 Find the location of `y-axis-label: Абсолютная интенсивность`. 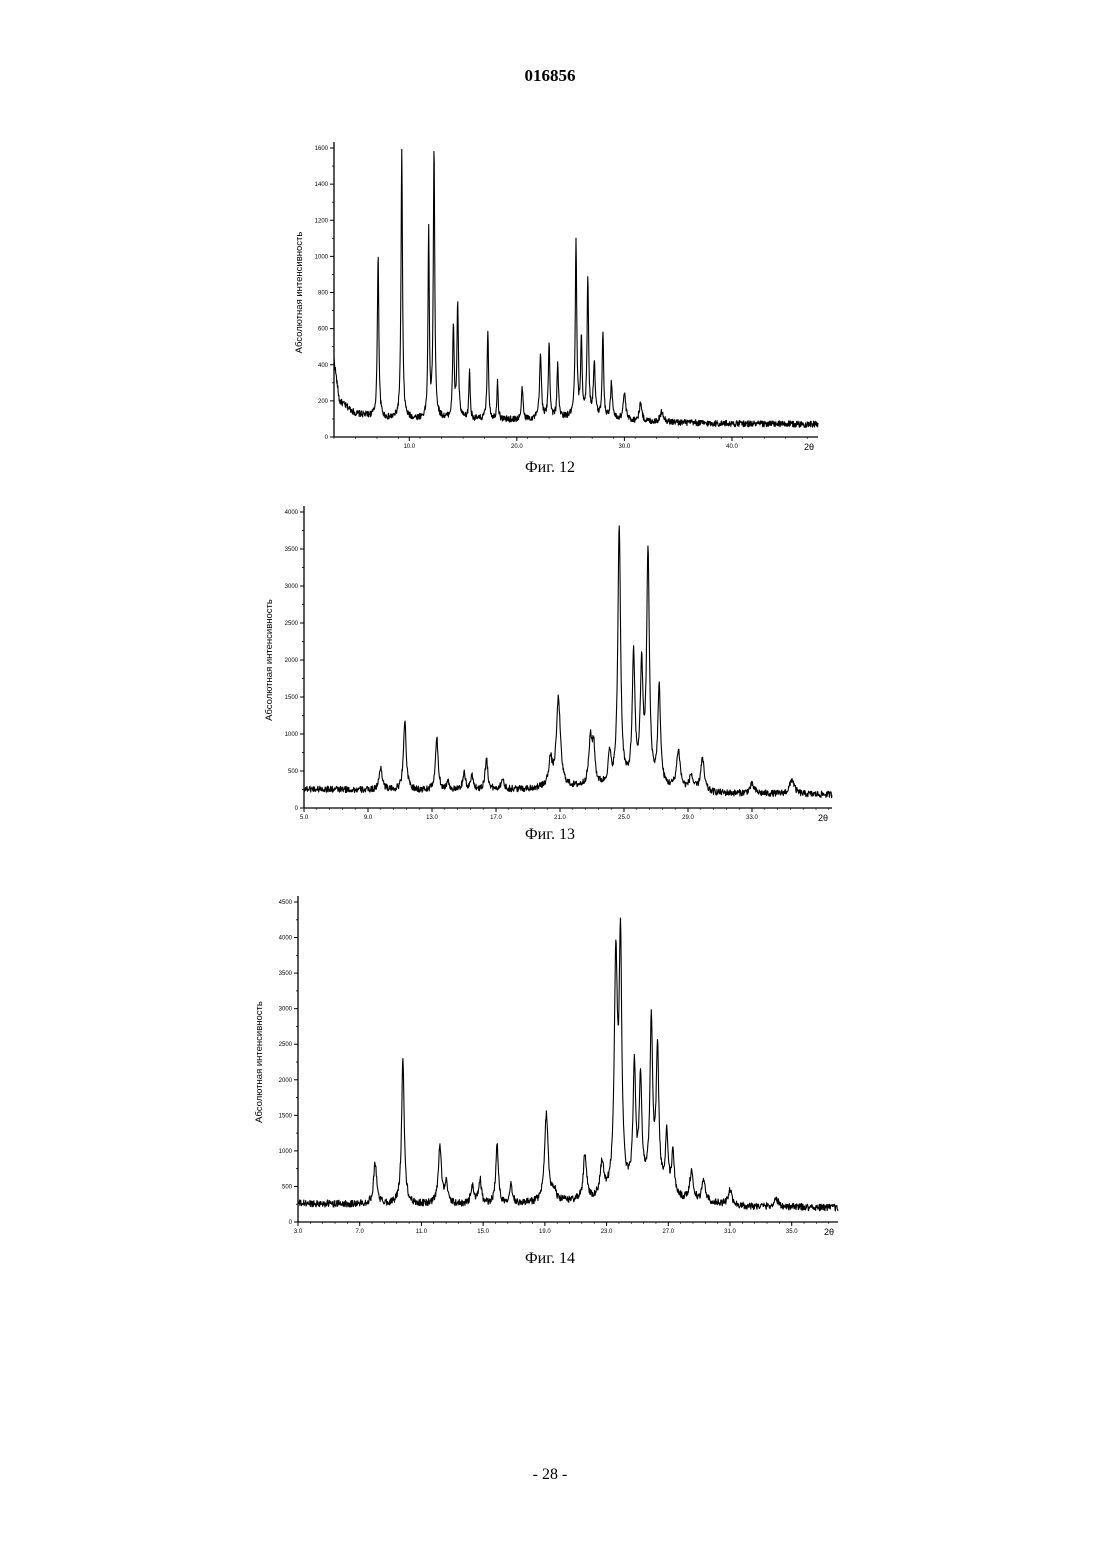

y-axis-label: Абсолютная интенсивность is located at coordinates (299, 293).